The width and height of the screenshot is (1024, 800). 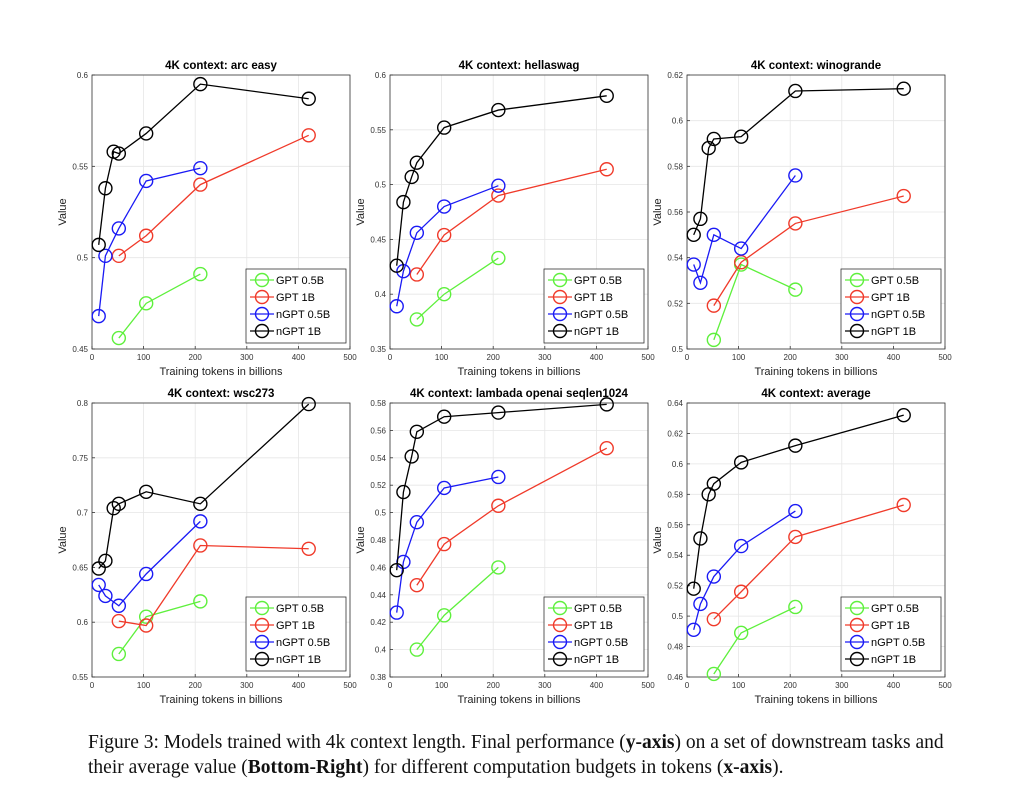 I want to click on y-tick-label: 0.5, so click(x=678, y=616).